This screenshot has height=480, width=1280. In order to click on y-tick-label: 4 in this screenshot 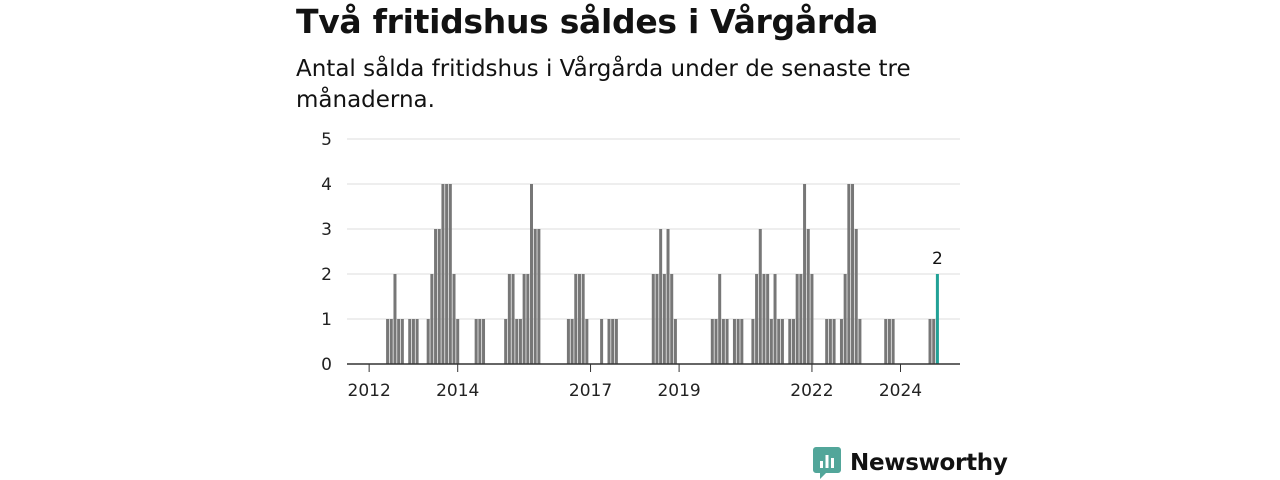, I will do `click(326, 185)`.